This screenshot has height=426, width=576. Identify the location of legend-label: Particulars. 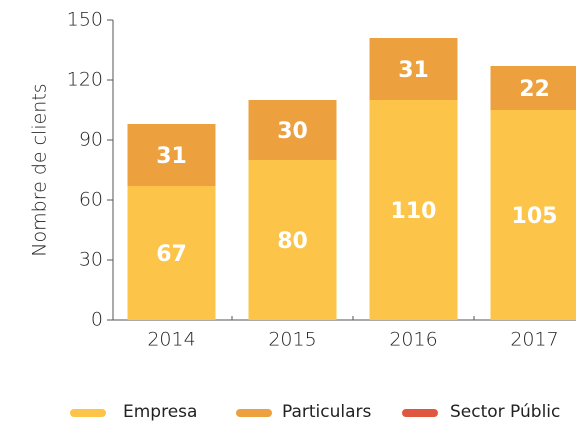
(327, 412).